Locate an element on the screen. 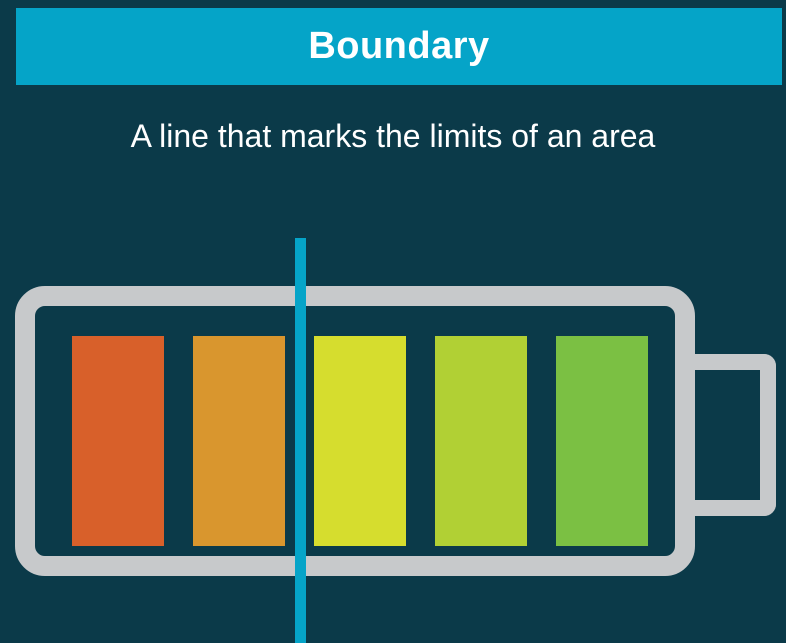 The image size is (786, 643). title-bar: Boundary is located at coordinates (399, 46).